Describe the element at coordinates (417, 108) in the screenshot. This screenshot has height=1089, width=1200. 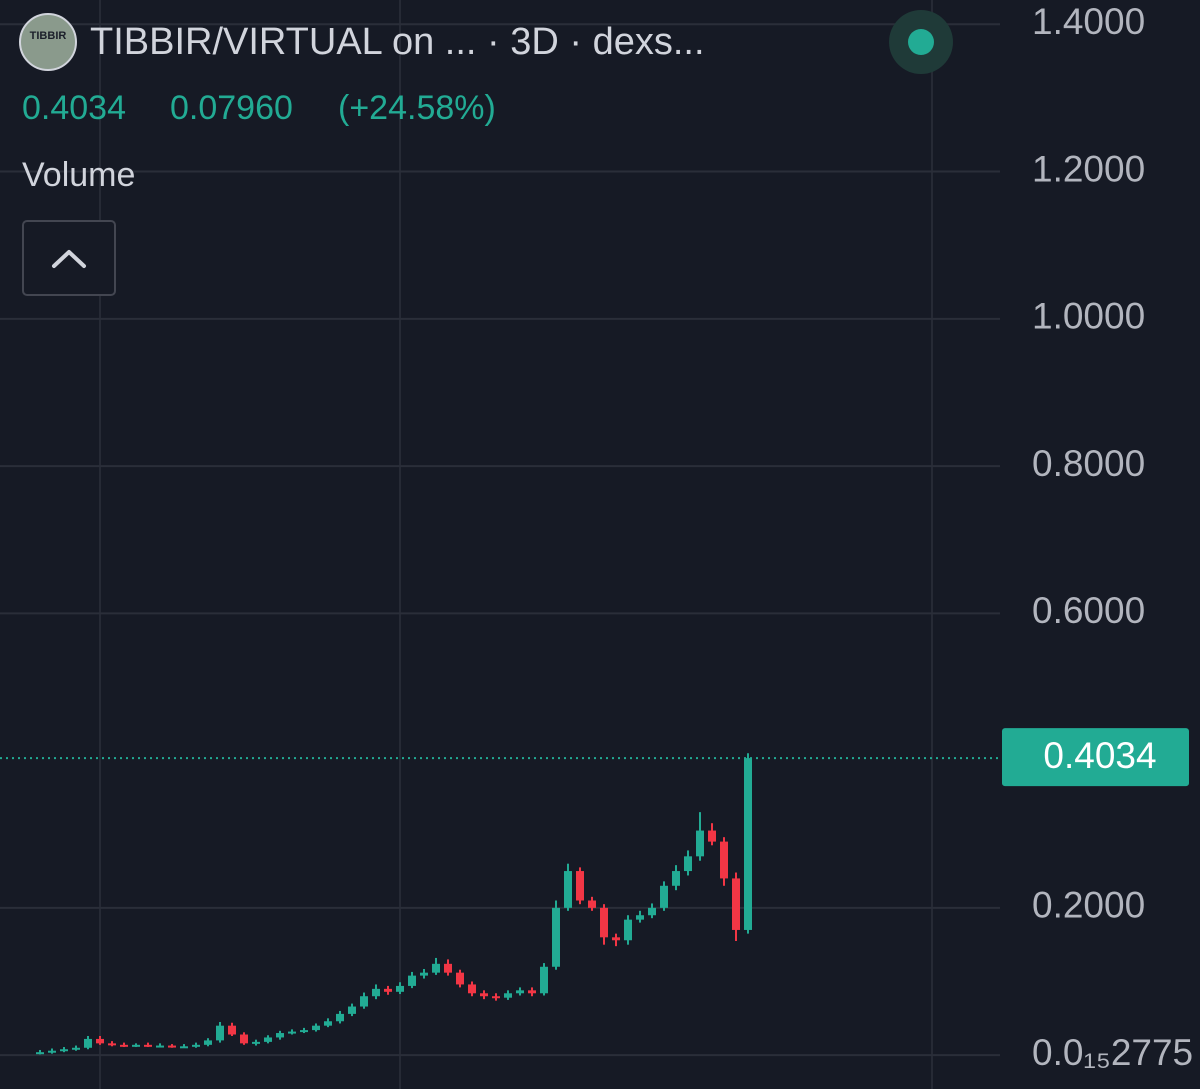
I see `change-pct: (+24.58%)` at that location.